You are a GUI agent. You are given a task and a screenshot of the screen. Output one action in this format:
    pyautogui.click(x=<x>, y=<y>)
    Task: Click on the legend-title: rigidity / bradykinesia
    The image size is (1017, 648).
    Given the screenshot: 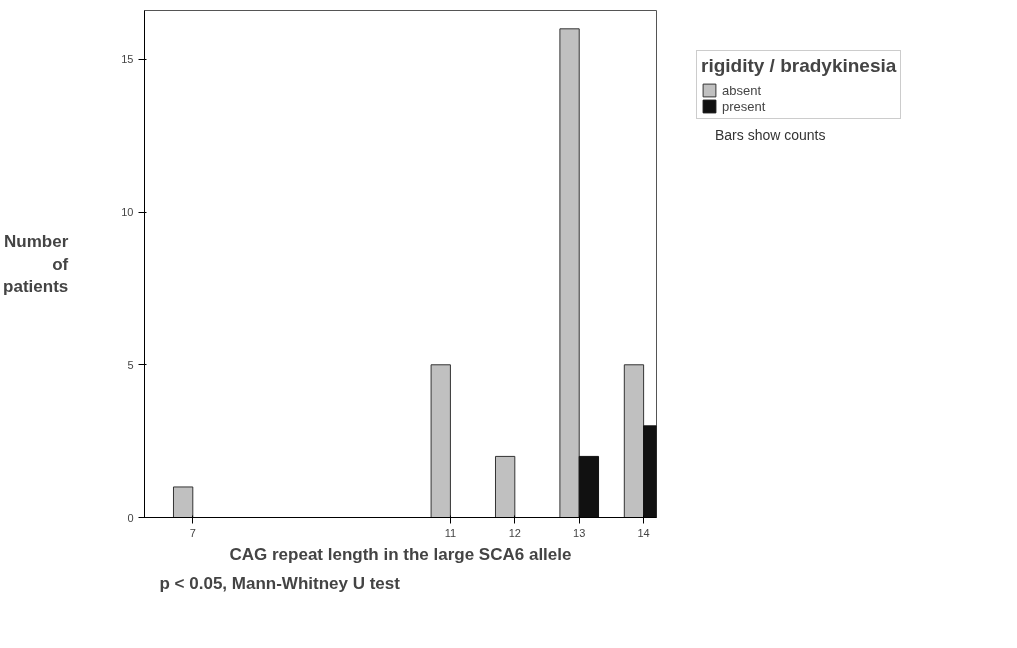 What is the action you would take?
    pyautogui.click(x=799, y=66)
    